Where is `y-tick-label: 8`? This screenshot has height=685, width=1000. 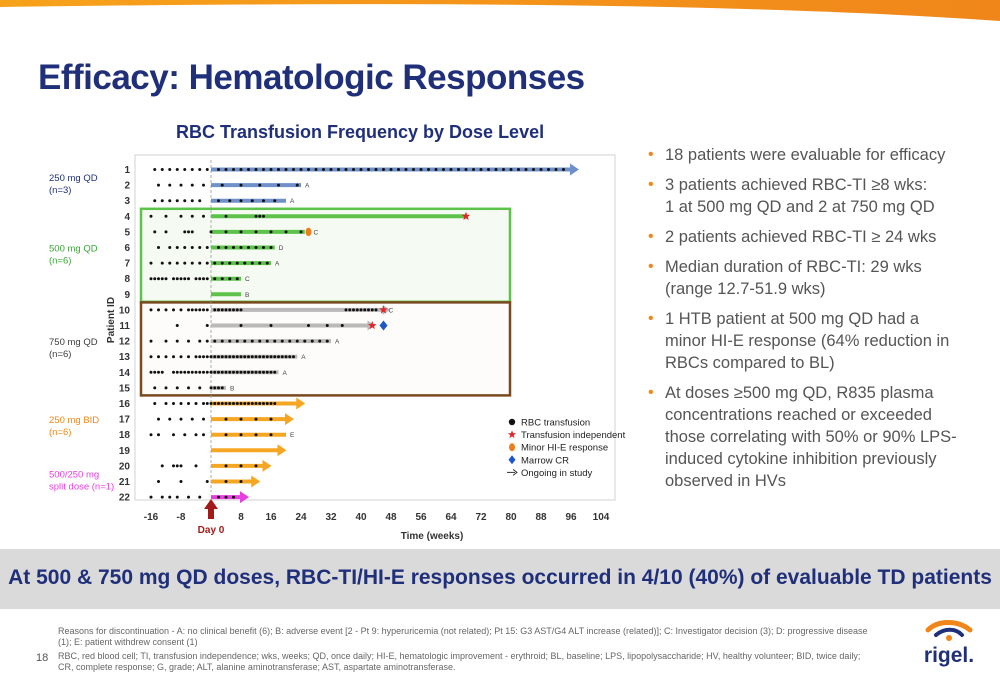 y-tick-label: 8 is located at coordinates (127, 279).